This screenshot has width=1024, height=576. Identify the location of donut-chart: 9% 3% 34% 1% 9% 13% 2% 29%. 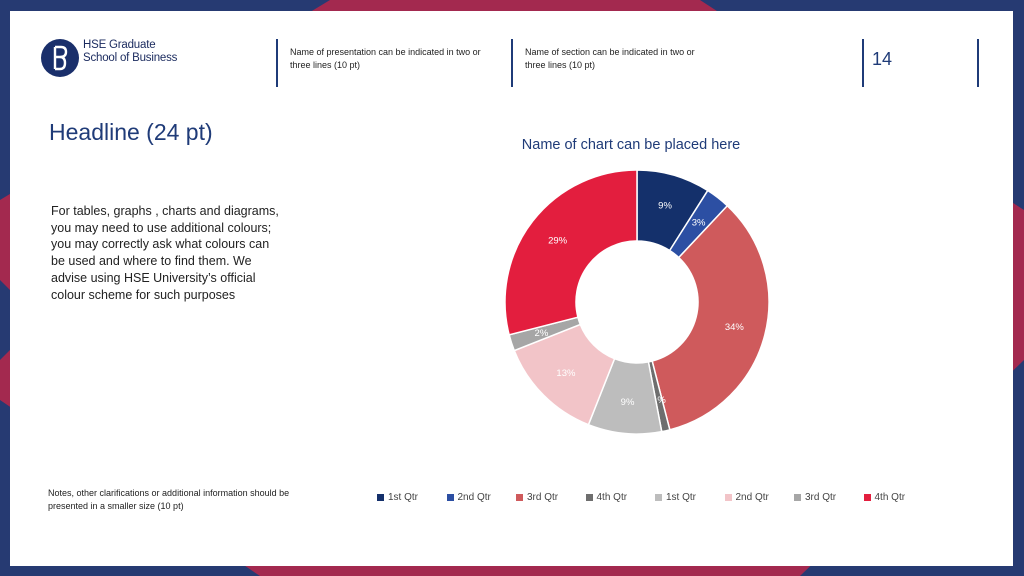
(637, 302).